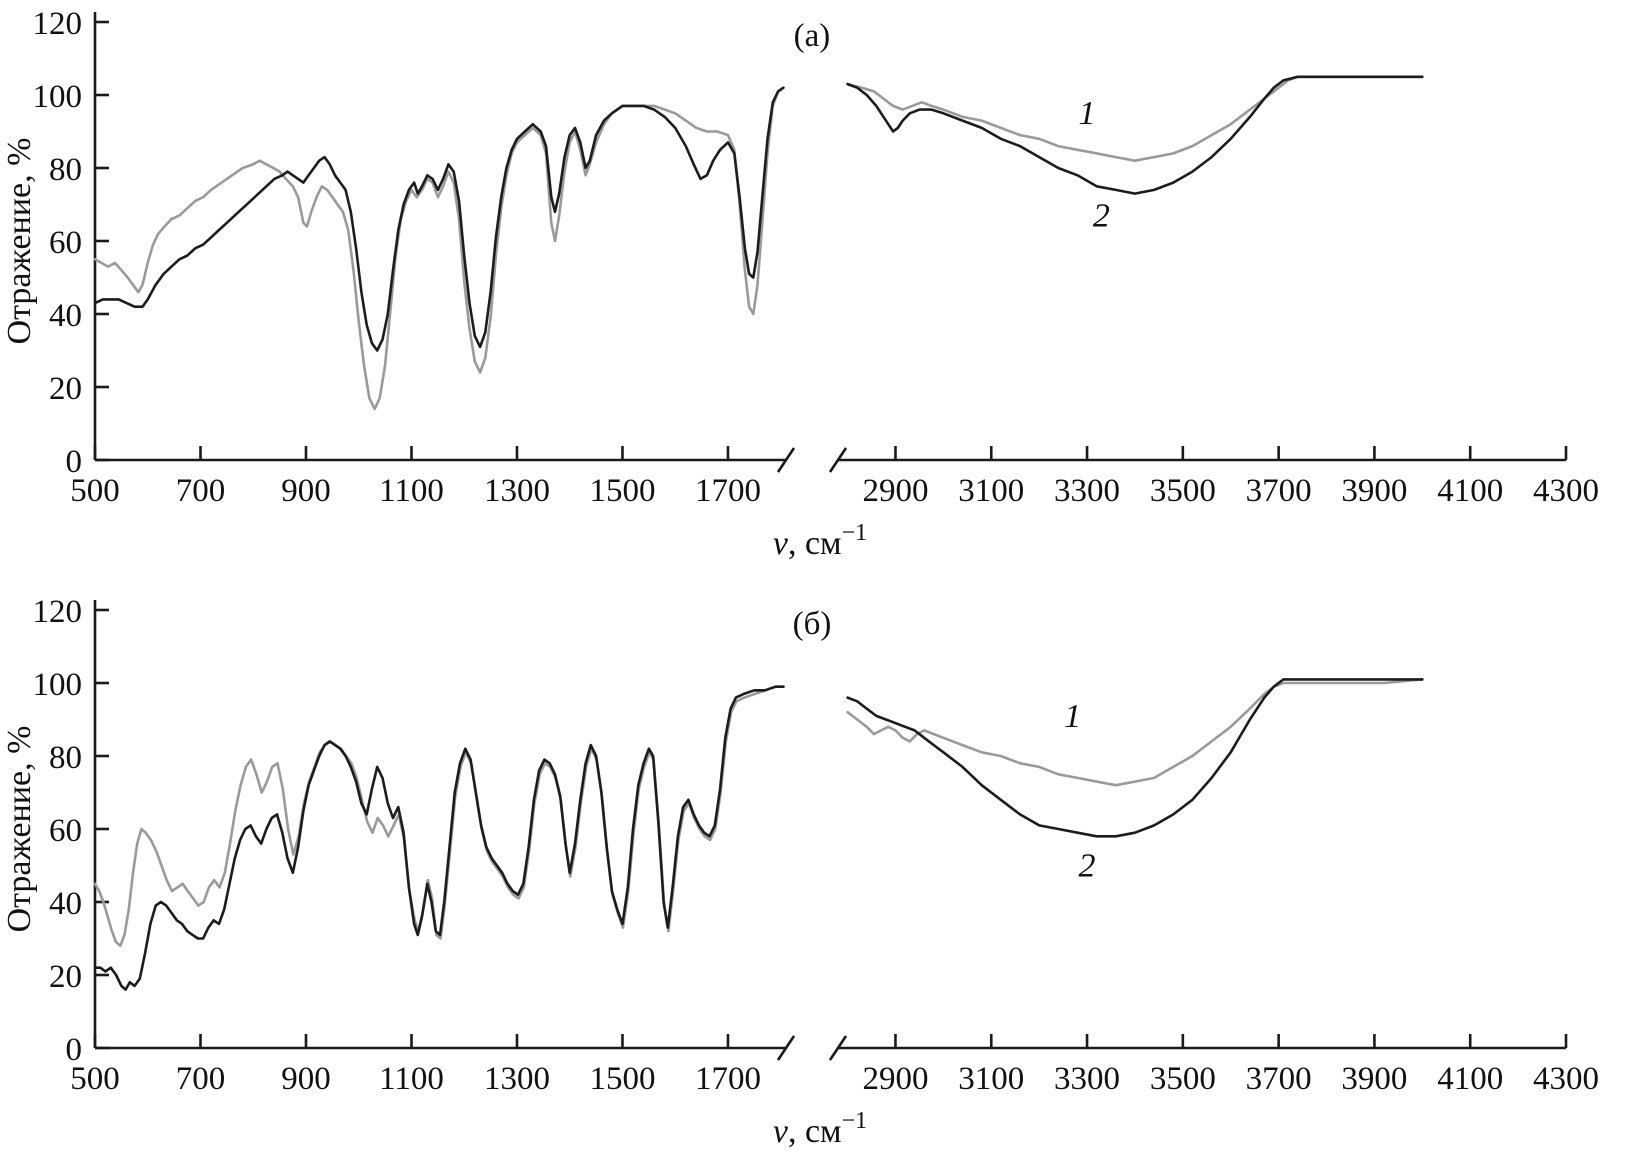 The height and width of the screenshot is (1176, 1645). What do you see at coordinates (812, 624) in the screenshot?
I see `panel-label: (б)` at bounding box center [812, 624].